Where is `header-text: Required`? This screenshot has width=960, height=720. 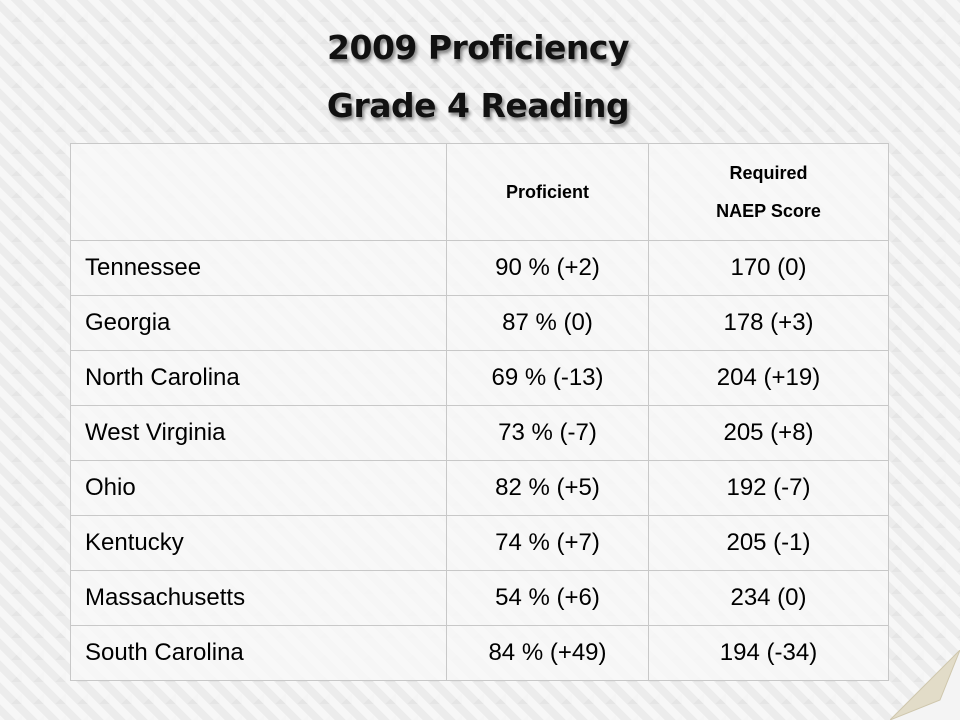 header-text: Required is located at coordinates (768, 173).